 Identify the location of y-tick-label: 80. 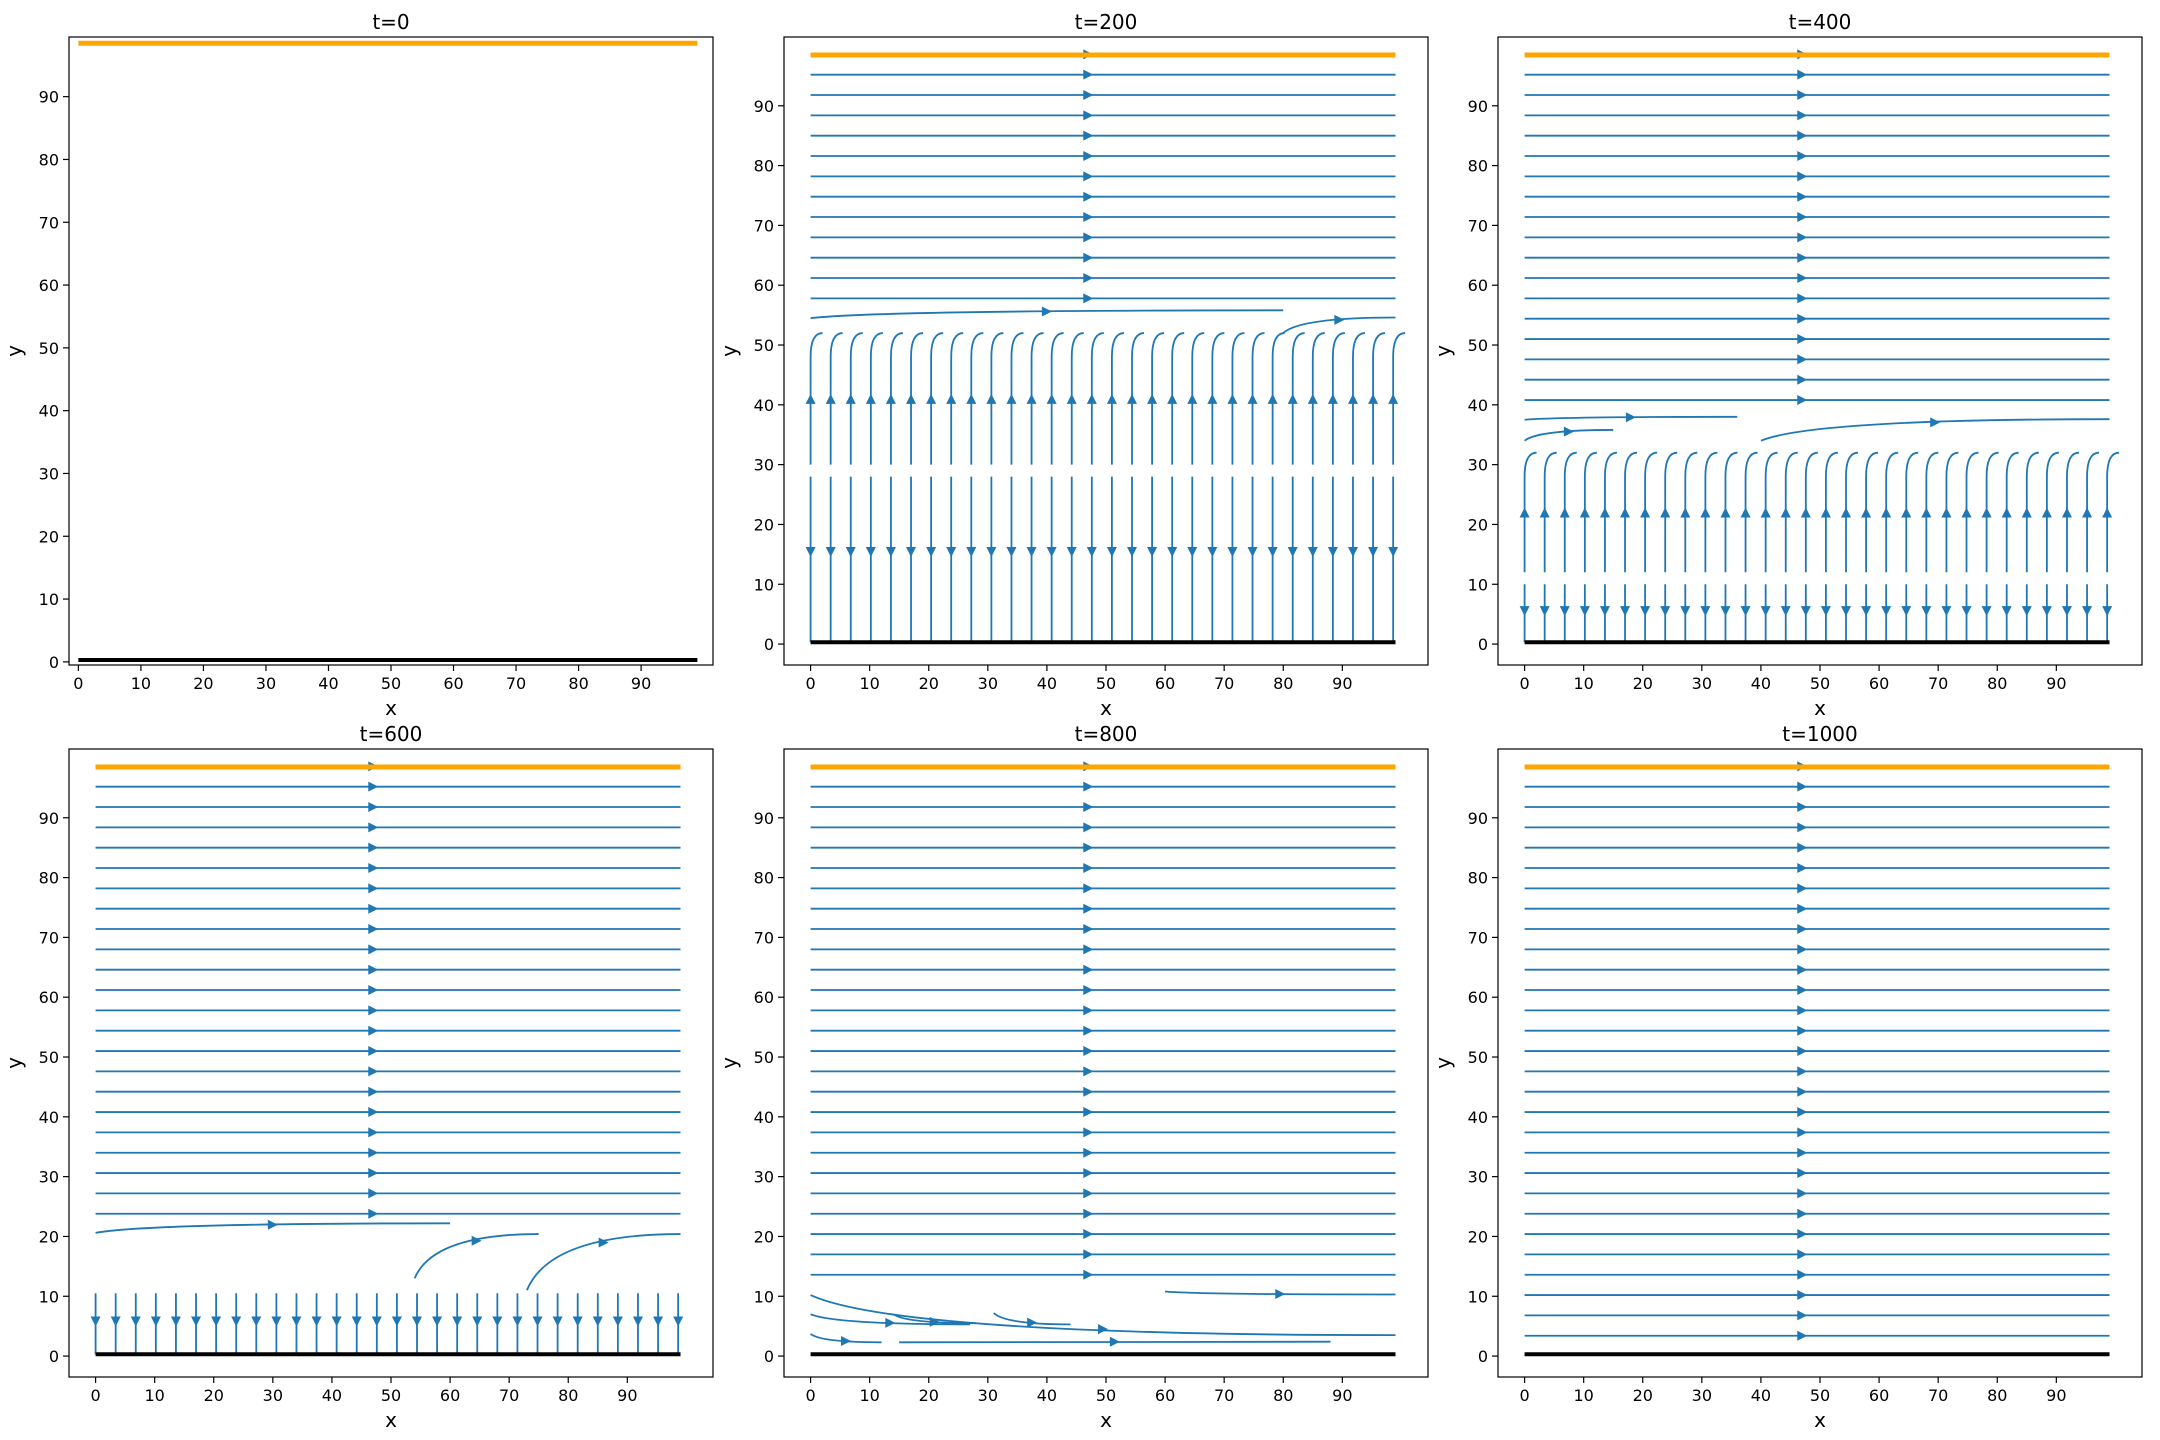
(49, 878).